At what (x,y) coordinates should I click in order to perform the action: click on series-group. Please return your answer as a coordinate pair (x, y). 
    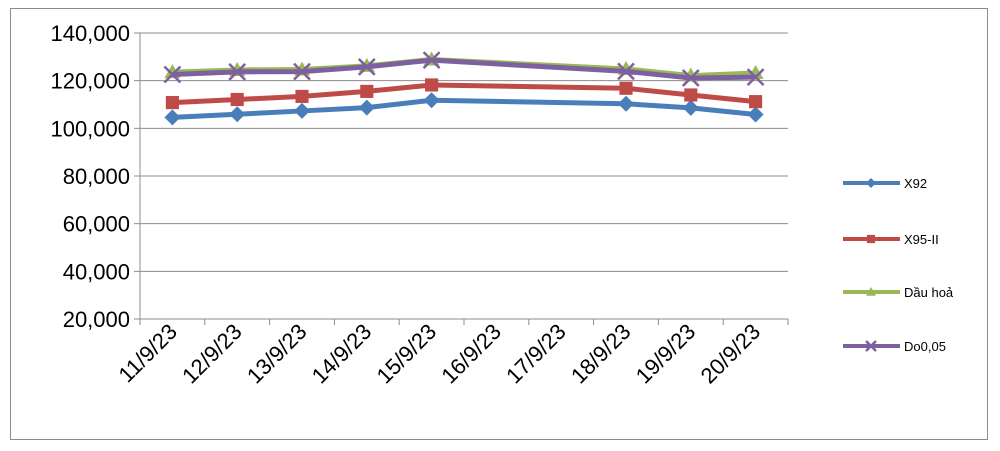
    Looking at the image, I should click on (464, 88).